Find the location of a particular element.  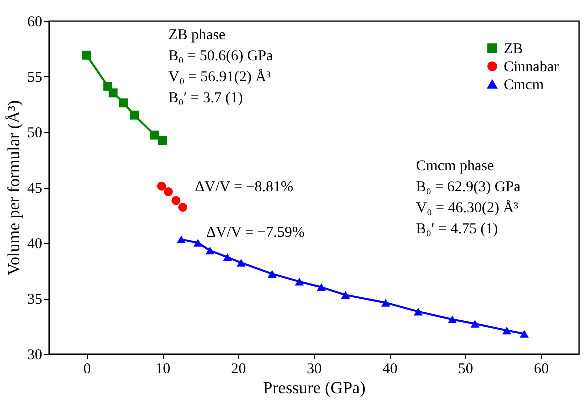

annotation: ZB phase B₀ = 50.6(6) GPa V₀ = 56.91(2) Å³ B₀′ = 3.7 (1) is located at coordinates (221, 67).